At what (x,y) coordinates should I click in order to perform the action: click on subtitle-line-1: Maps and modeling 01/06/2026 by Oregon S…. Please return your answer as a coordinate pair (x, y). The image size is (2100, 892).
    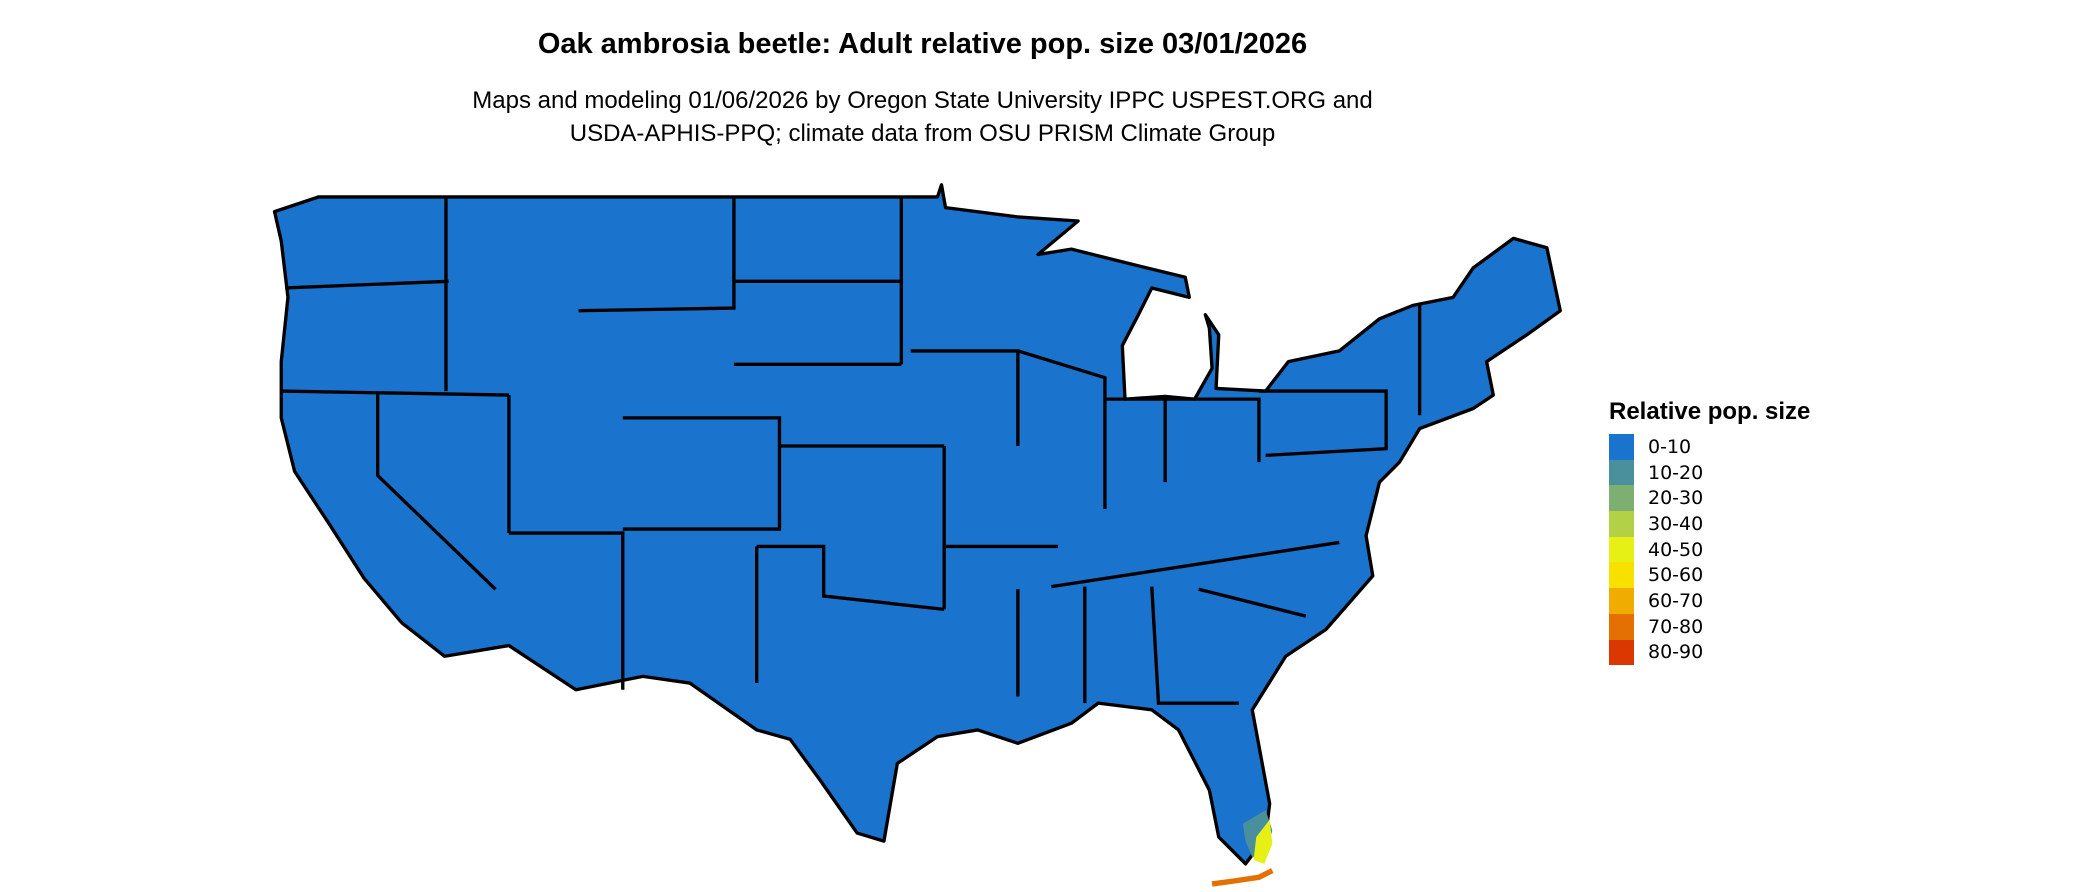
    Looking at the image, I should click on (922, 100).